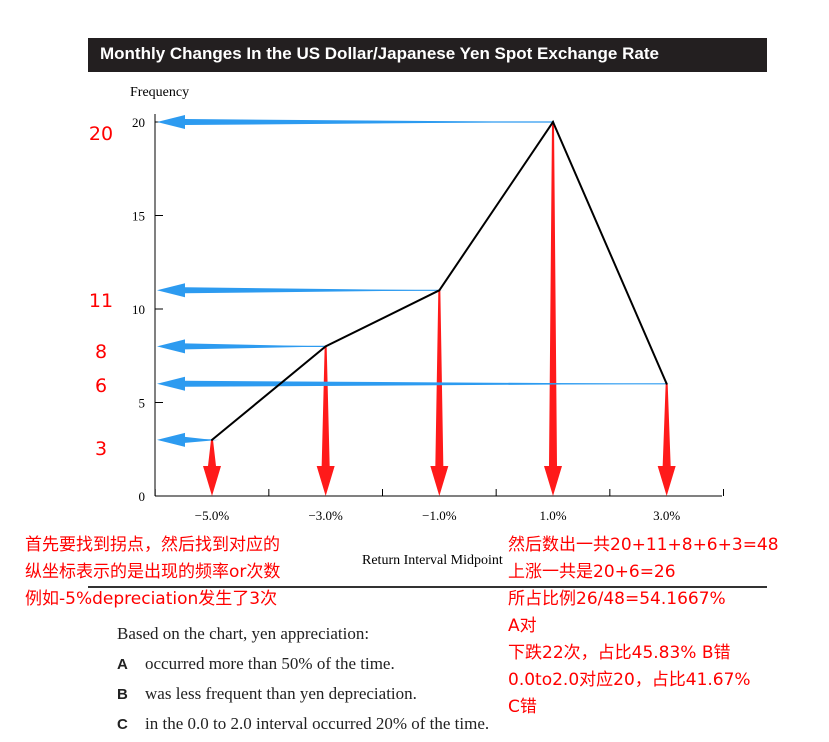 Image resolution: width=829 pixels, height=742 pixels. I want to click on x-tick-label: −3.0%, so click(325, 515).